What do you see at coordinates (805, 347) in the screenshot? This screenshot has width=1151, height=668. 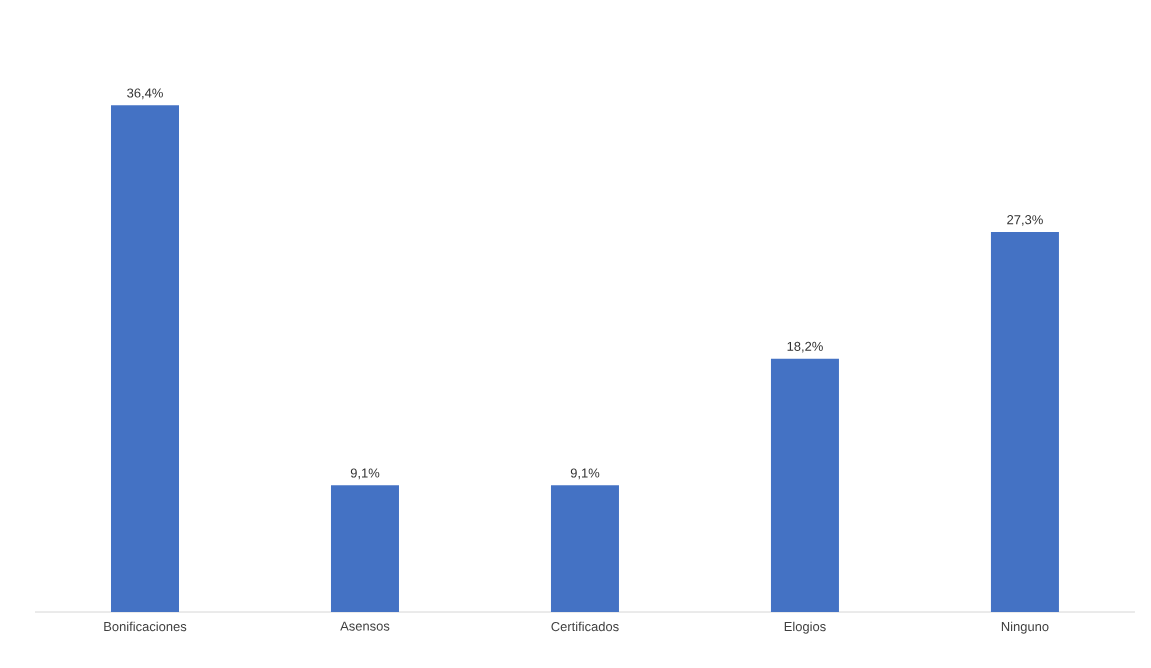 I see `data-label: 18,2%` at bounding box center [805, 347].